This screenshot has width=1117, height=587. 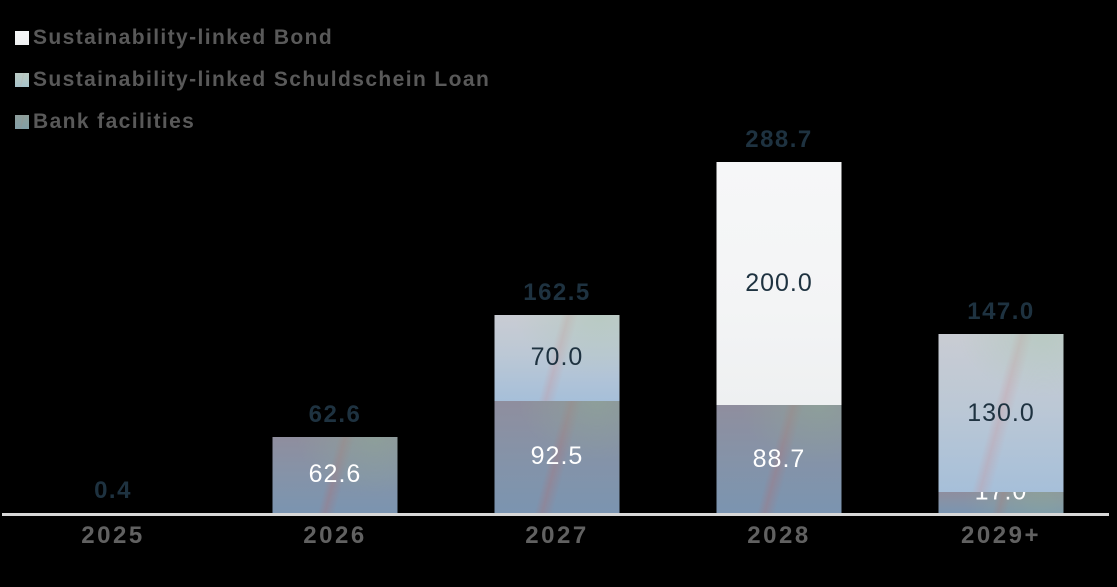 What do you see at coordinates (1001, 312) in the screenshot?
I see `total-label-2029+: 147.0` at bounding box center [1001, 312].